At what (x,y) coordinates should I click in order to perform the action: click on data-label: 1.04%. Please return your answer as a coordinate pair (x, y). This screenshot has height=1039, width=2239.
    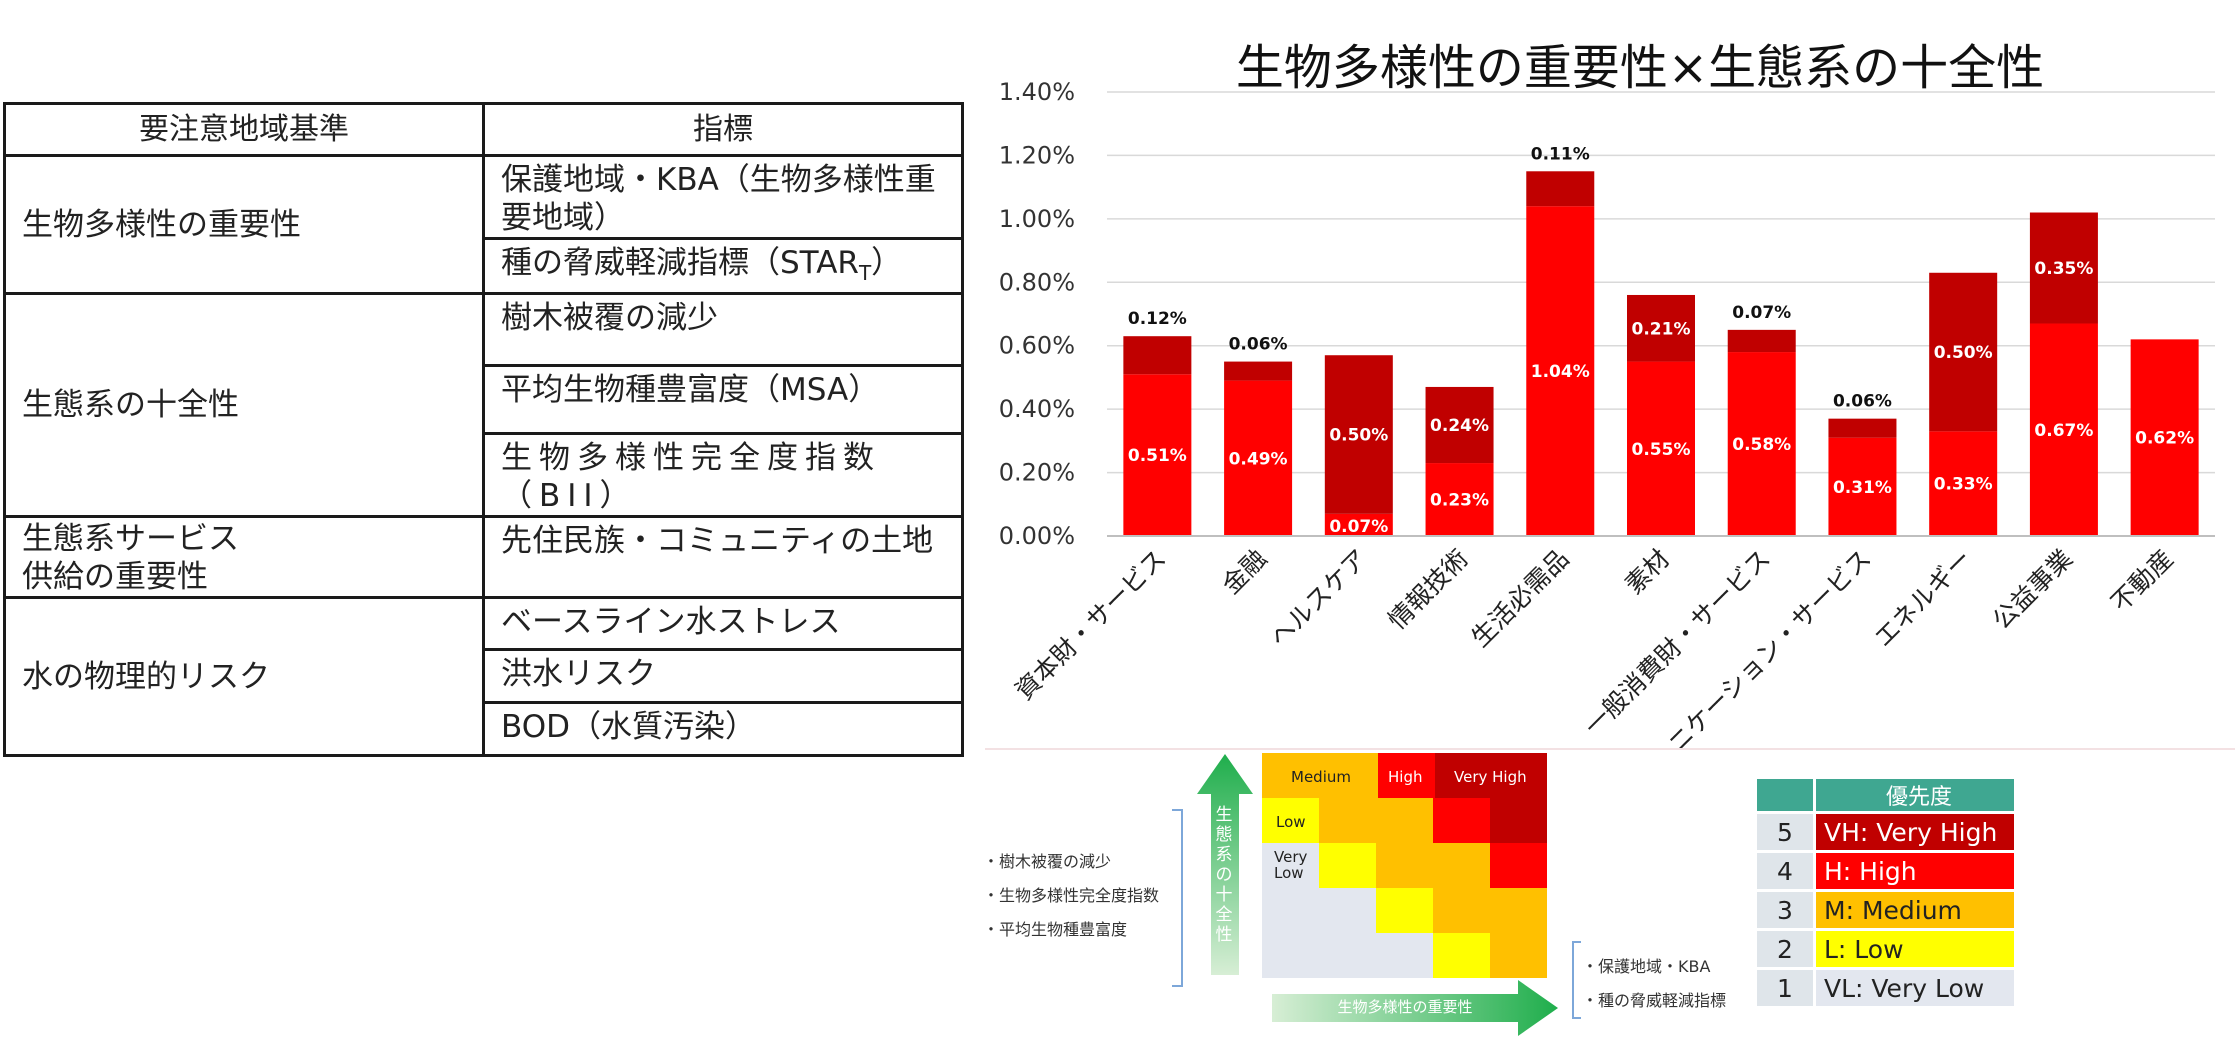
    Looking at the image, I should click on (1560, 372).